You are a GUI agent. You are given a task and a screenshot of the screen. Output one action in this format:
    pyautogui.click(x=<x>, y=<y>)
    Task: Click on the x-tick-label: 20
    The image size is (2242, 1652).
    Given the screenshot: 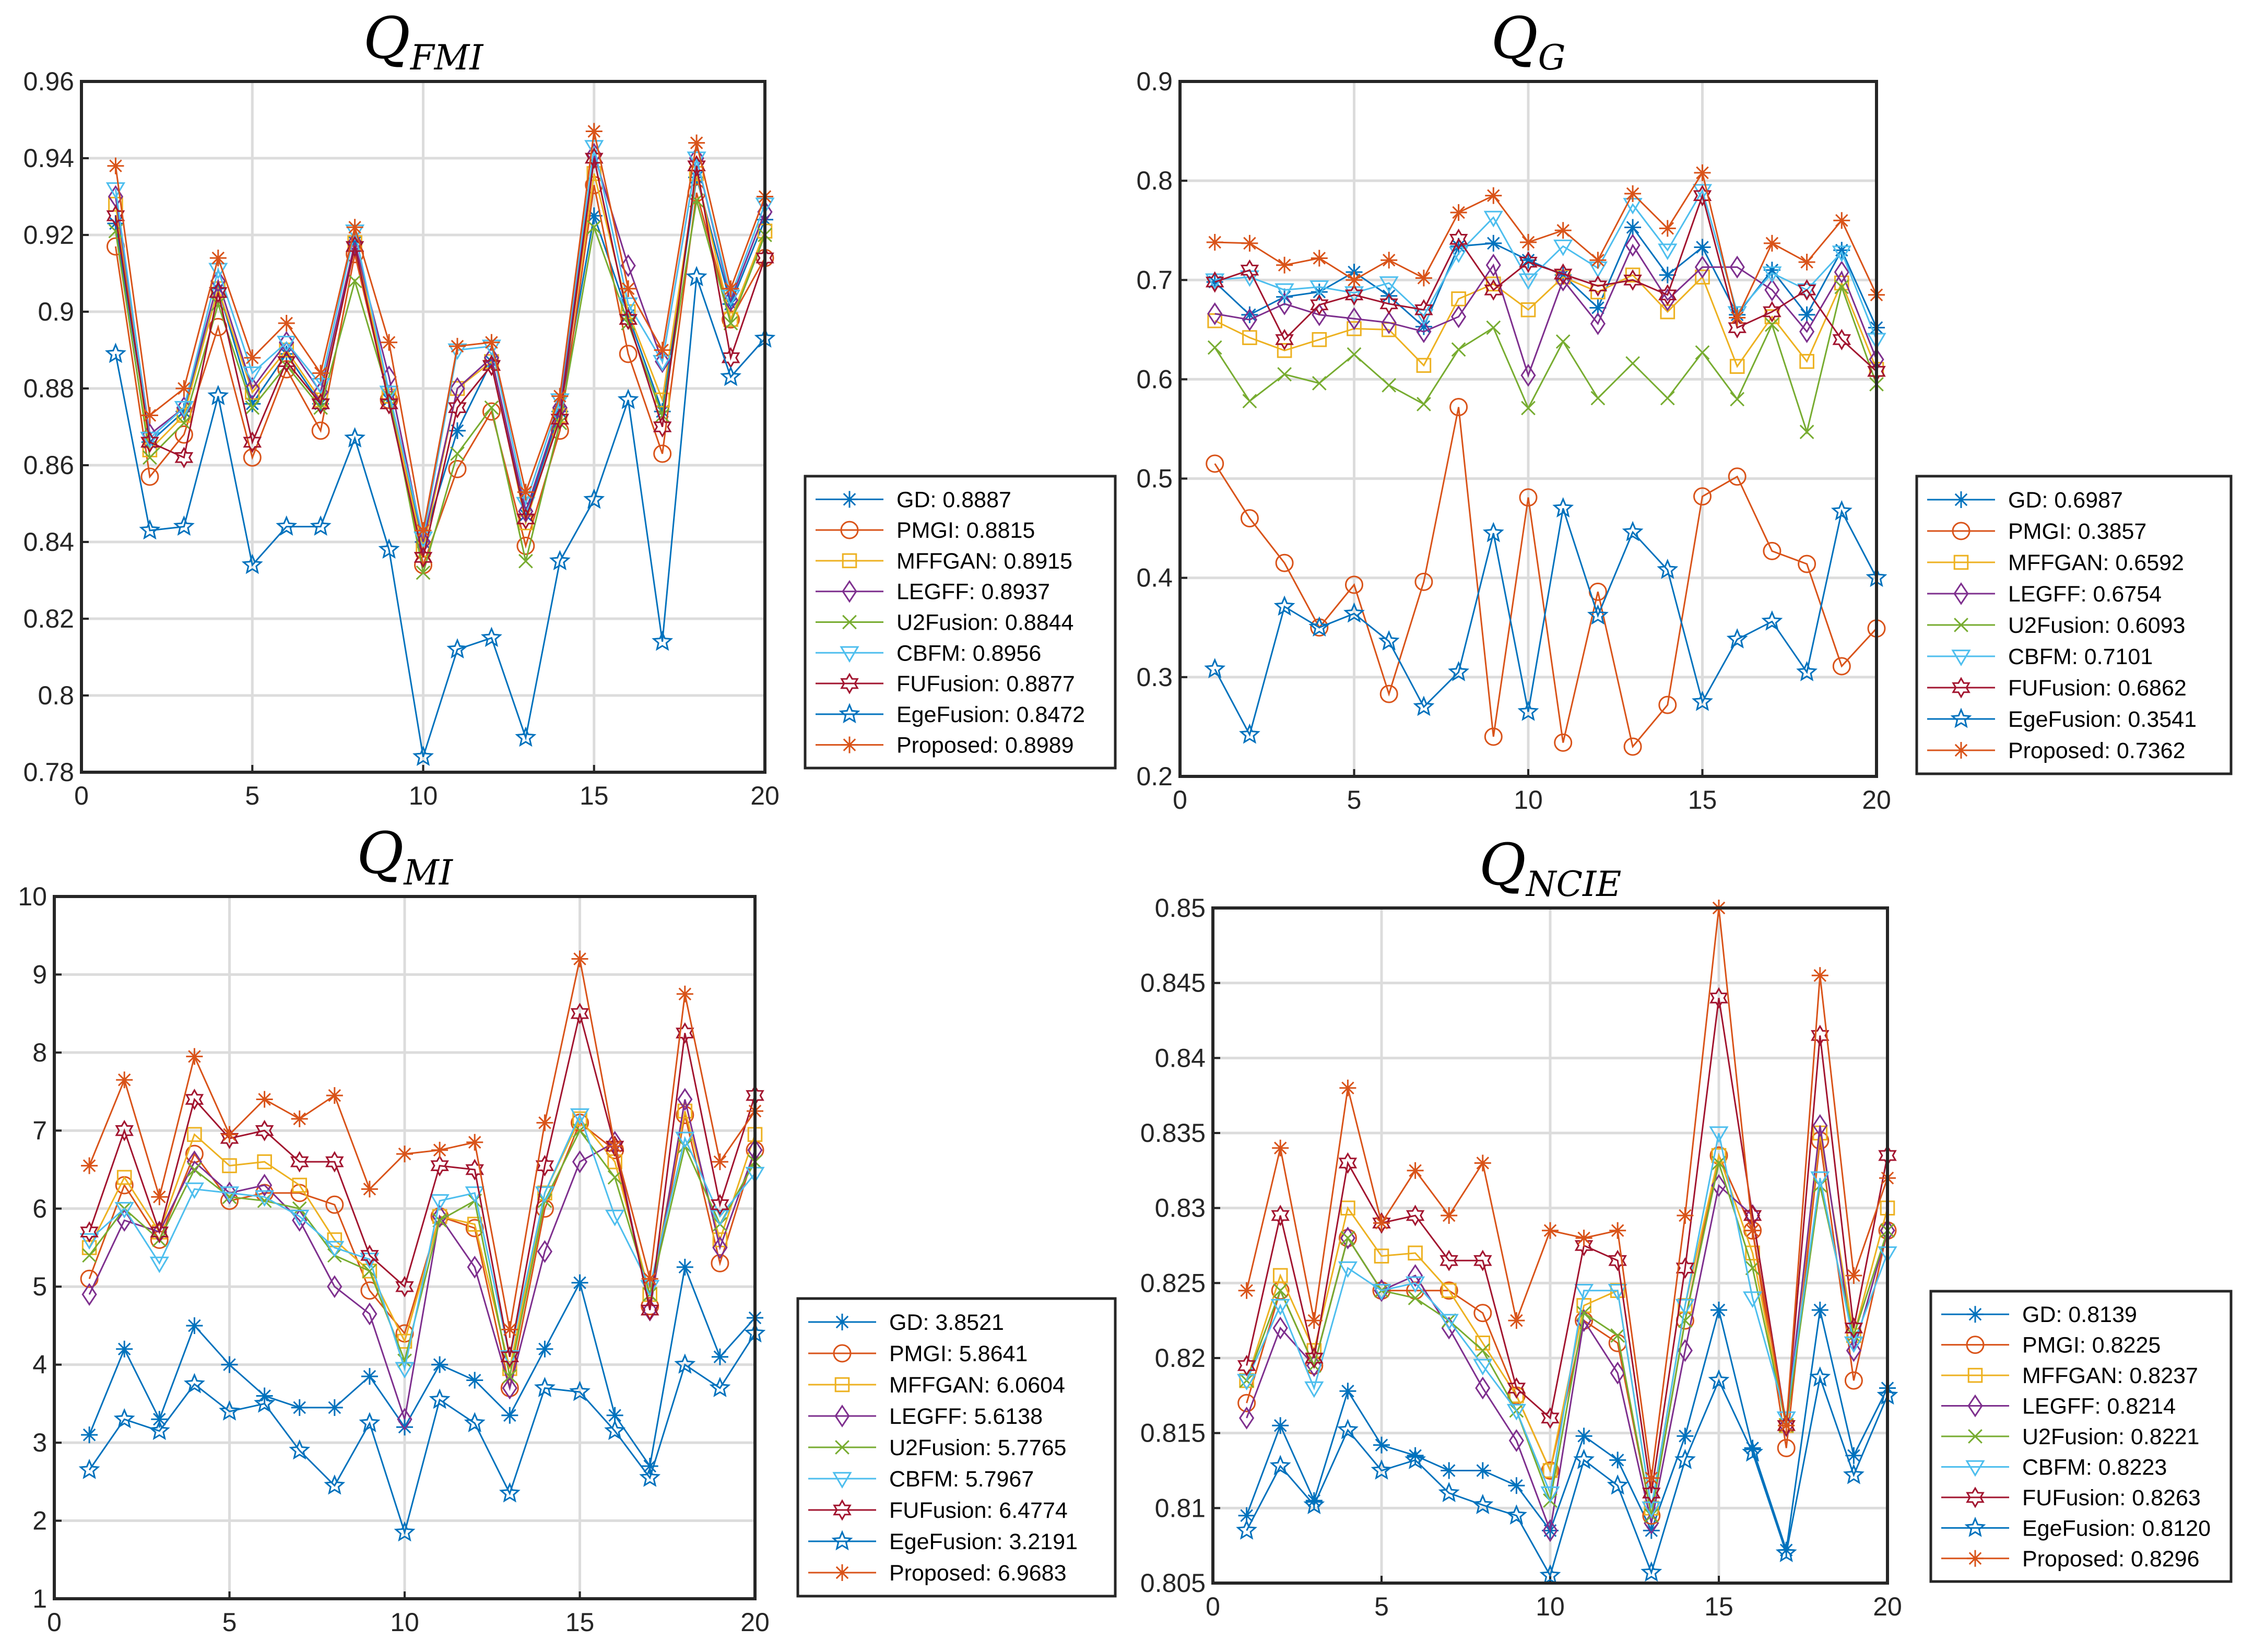 What is the action you would take?
    pyautogui.click(x=765, y=796)
    